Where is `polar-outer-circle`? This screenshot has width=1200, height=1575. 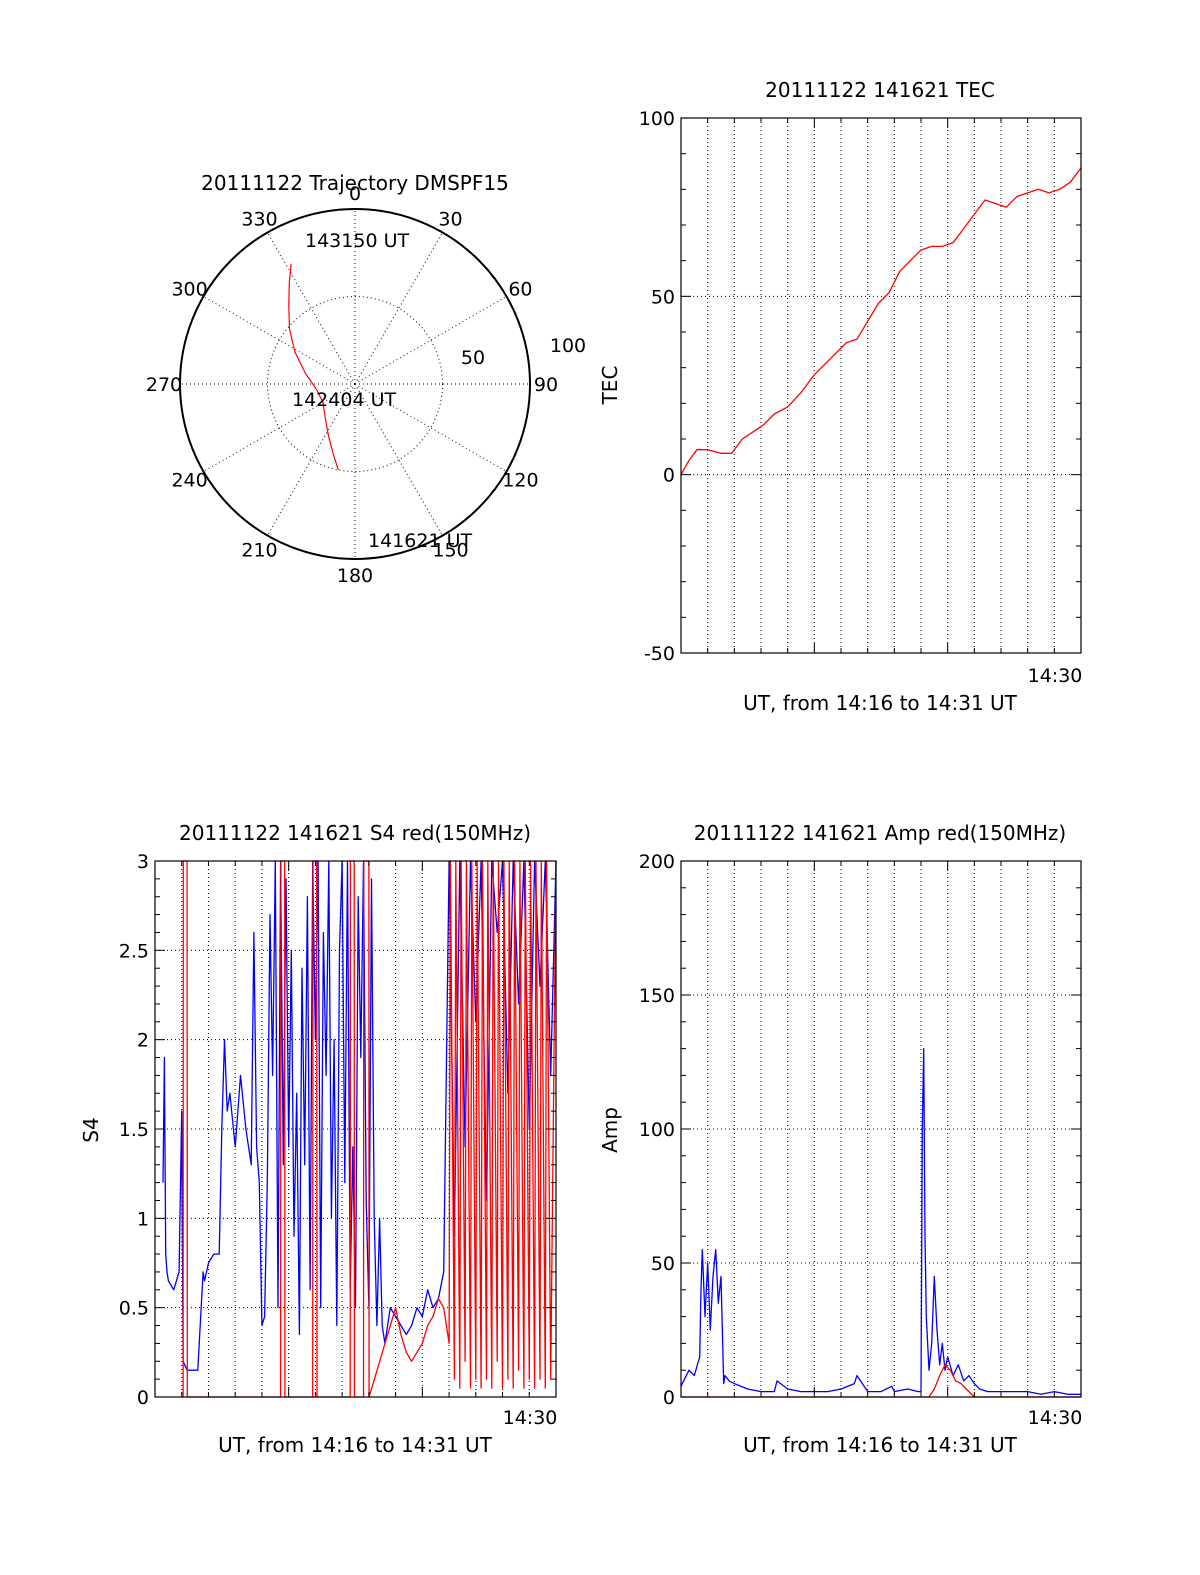
polar-outer-circle is located at coordinates (355, 384).